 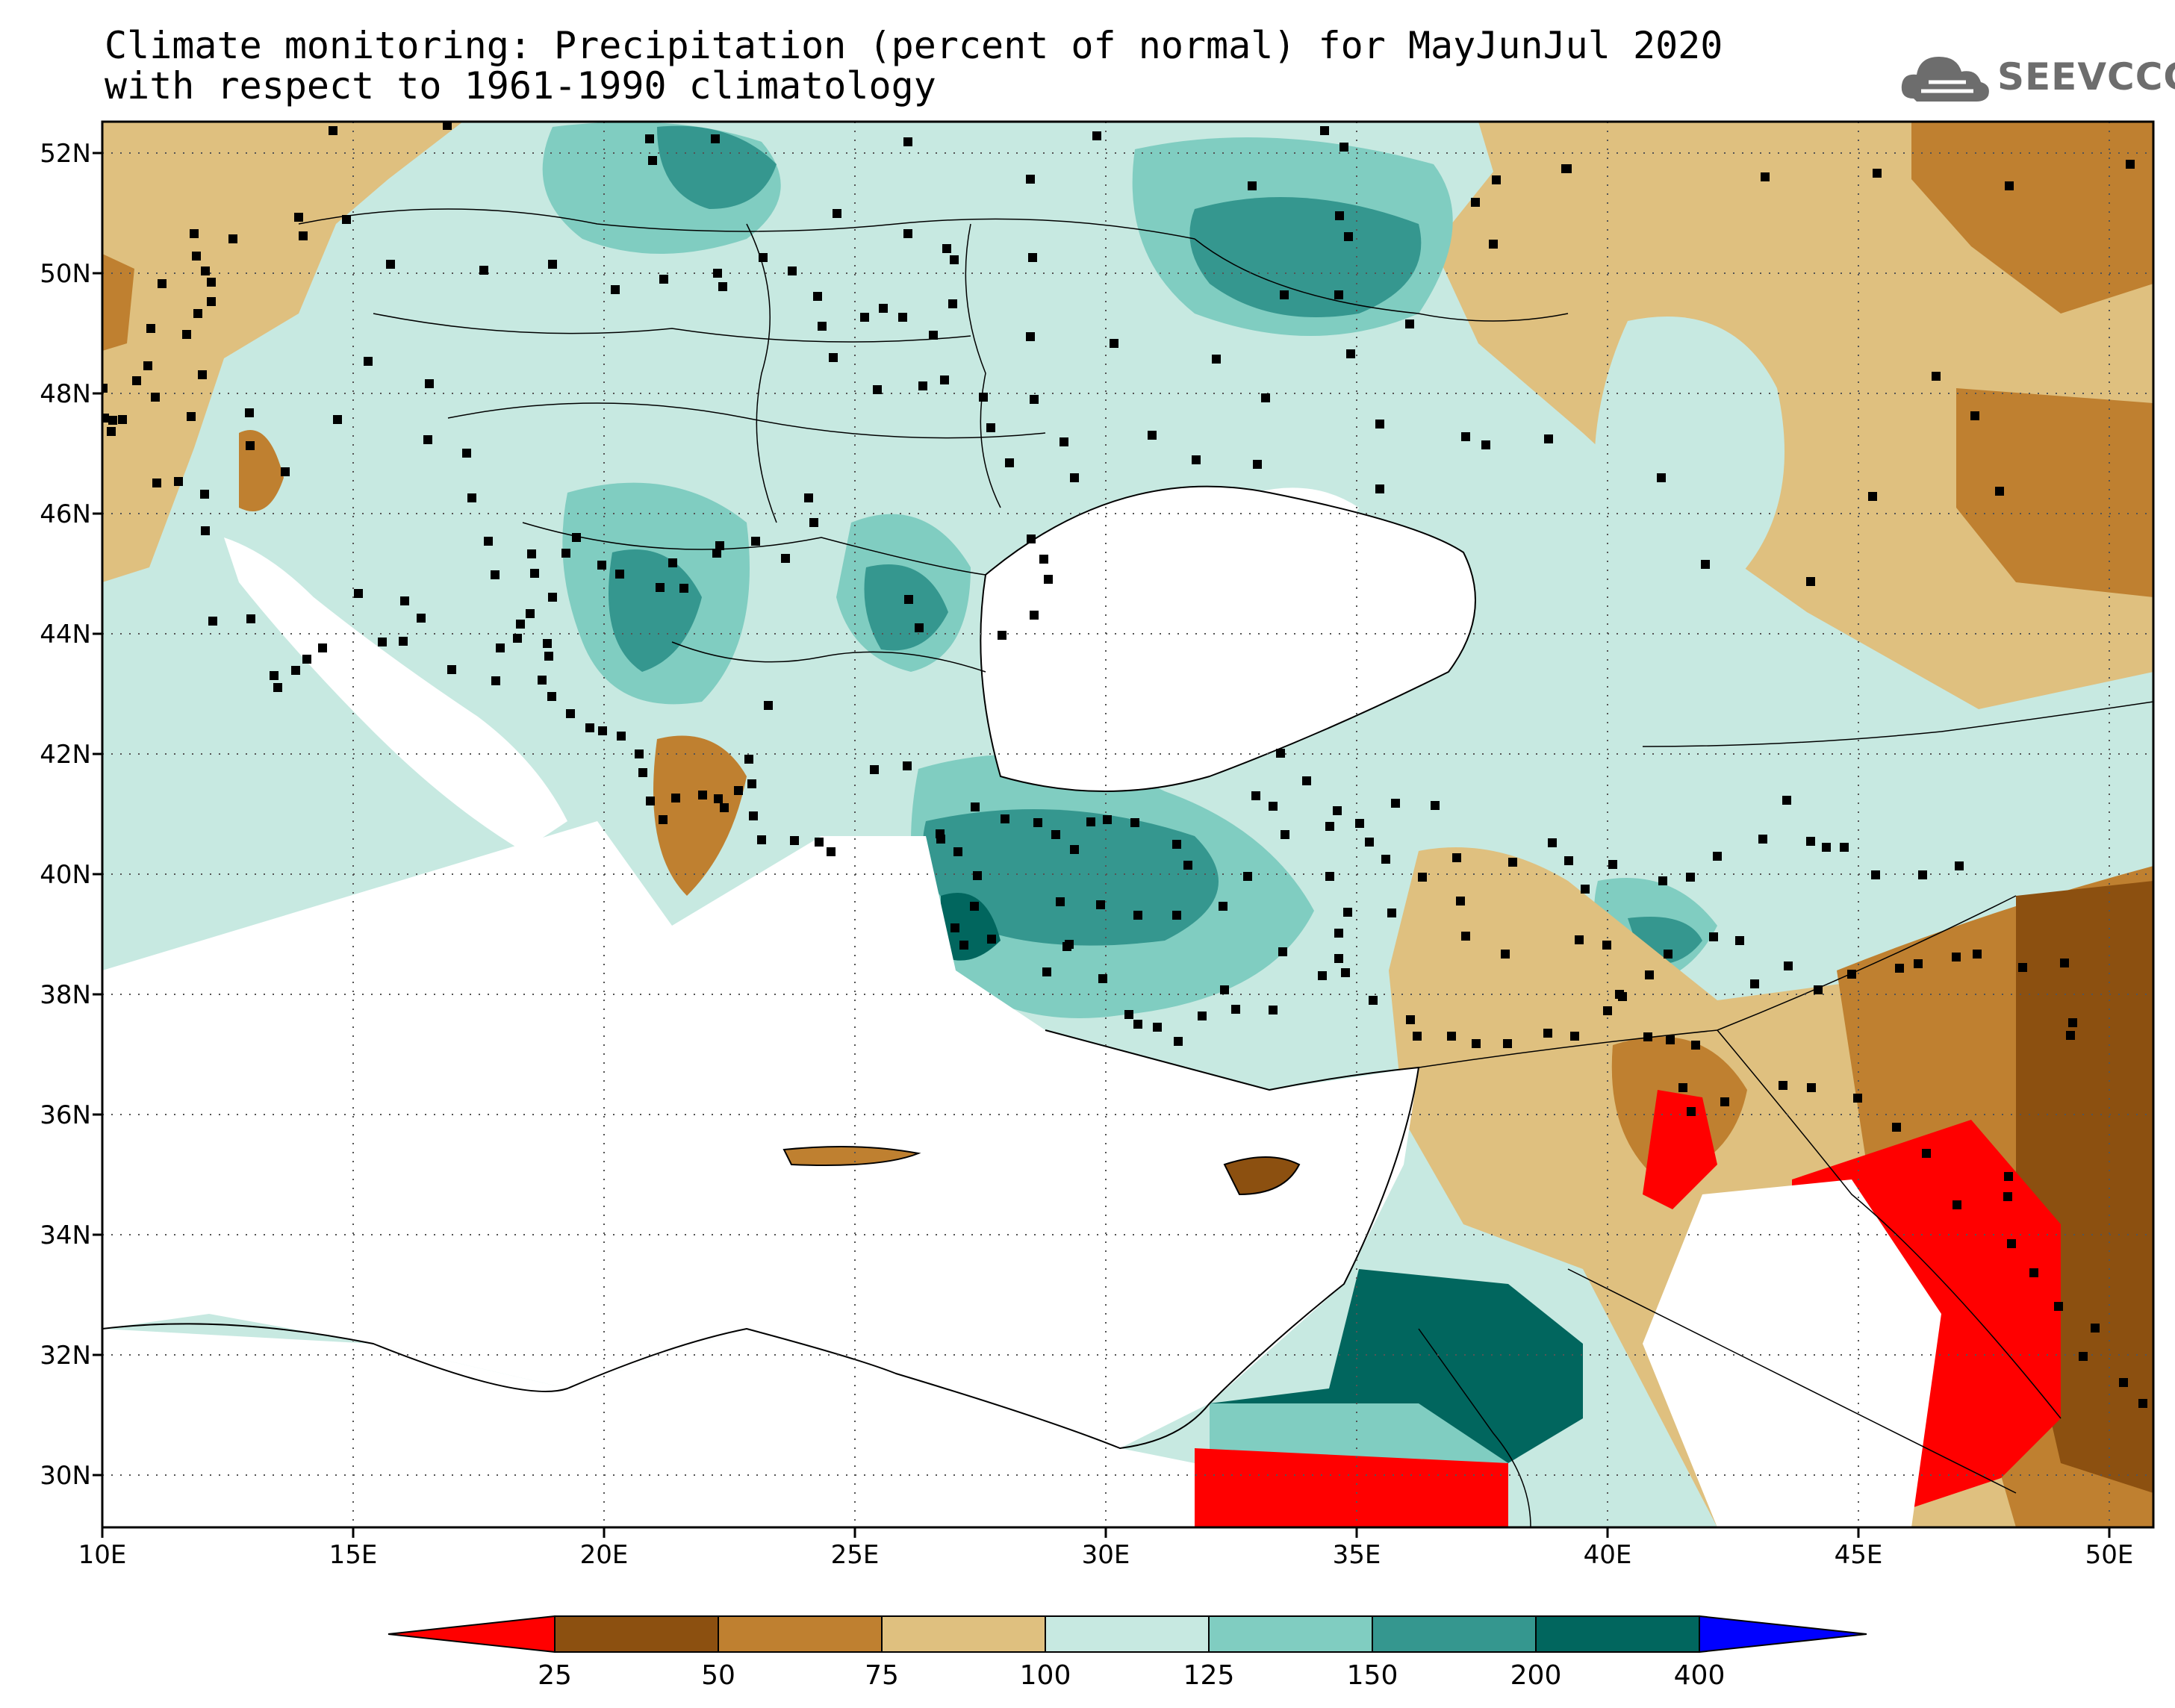 What do you see at coordinates (65, 394) in the screenshot?
I see `lat-label: 48N` at bounding box center [65, 394].